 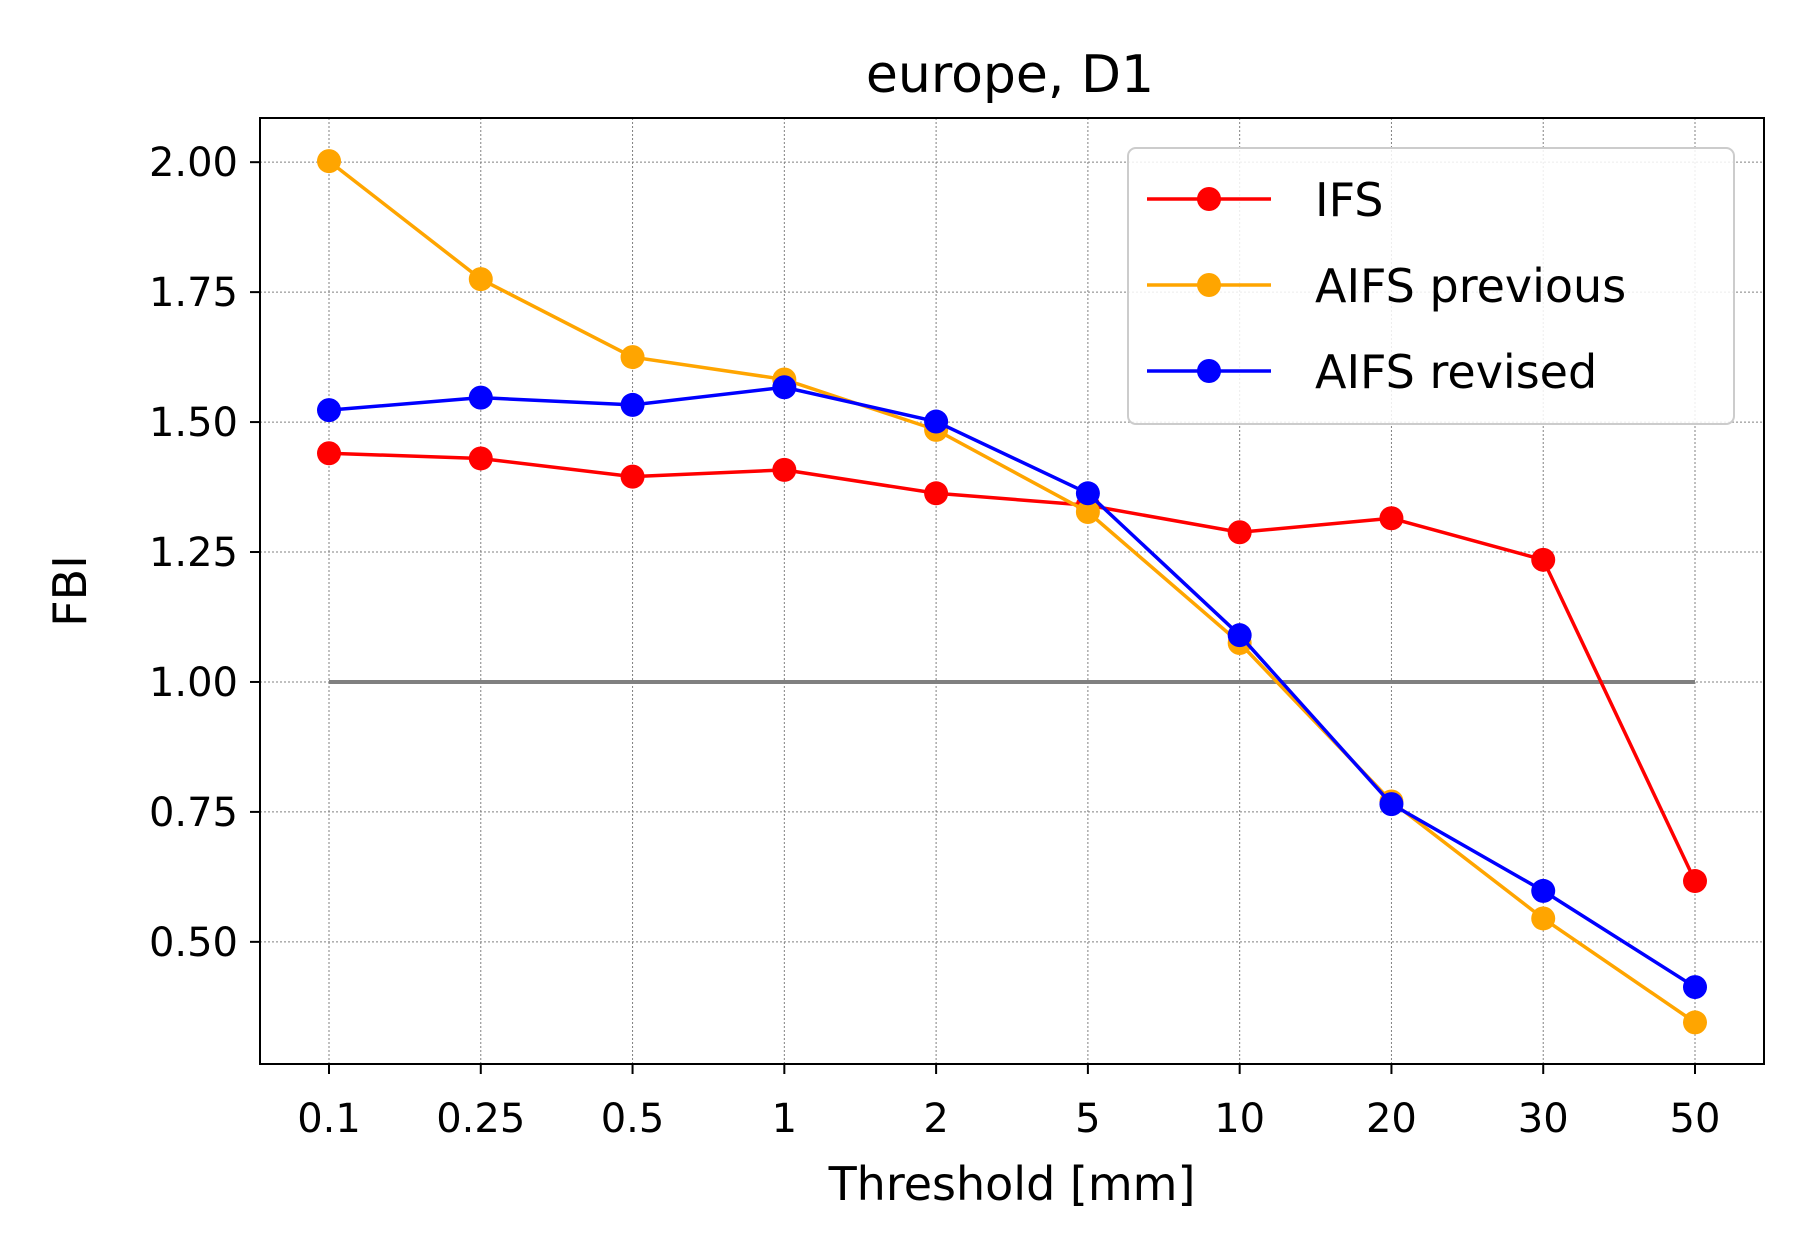 I want to click on x-tick-label: 0.5, so click(x=633, y=1119).